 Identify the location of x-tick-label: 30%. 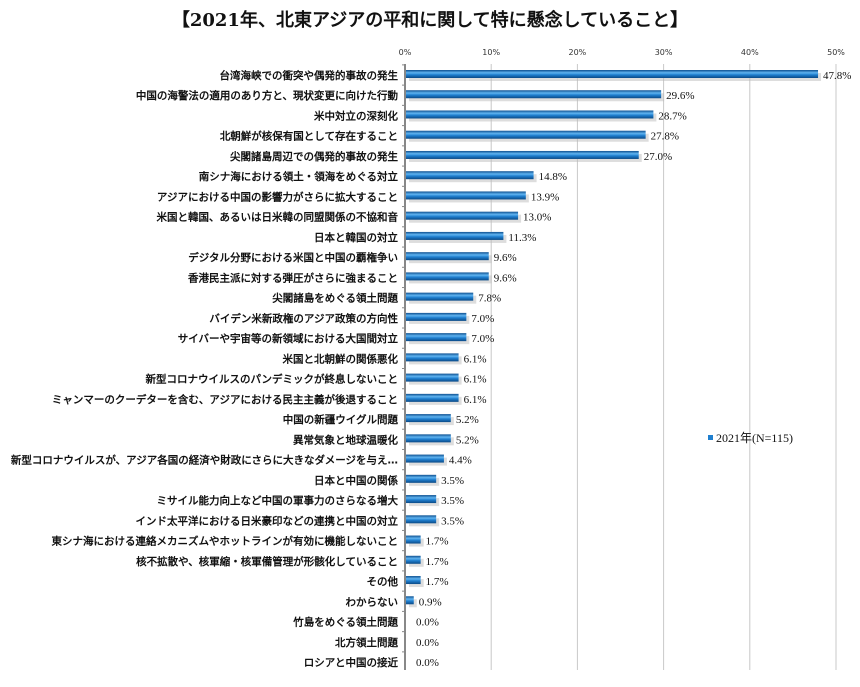
(664, 52).